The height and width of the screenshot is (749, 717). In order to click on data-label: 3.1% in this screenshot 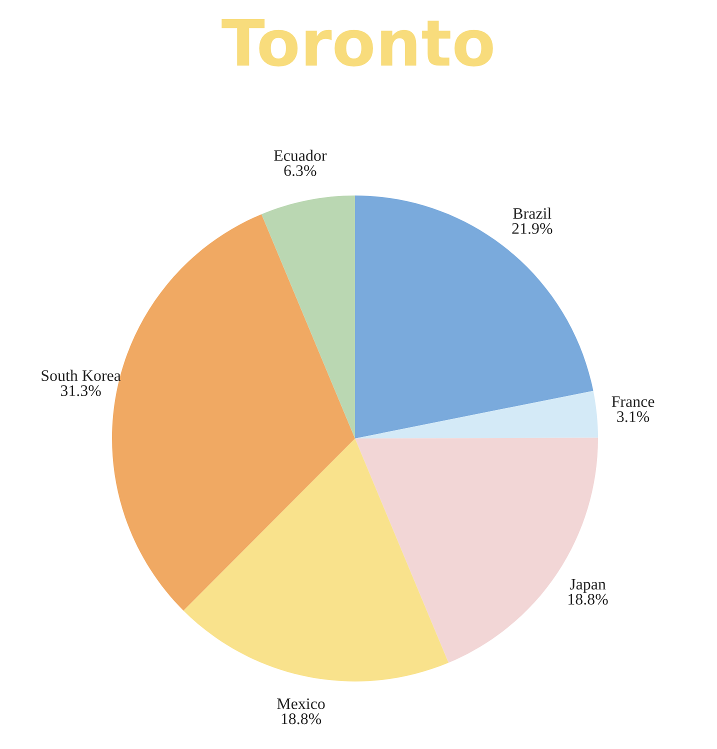, I will do `click(633, 416)`.